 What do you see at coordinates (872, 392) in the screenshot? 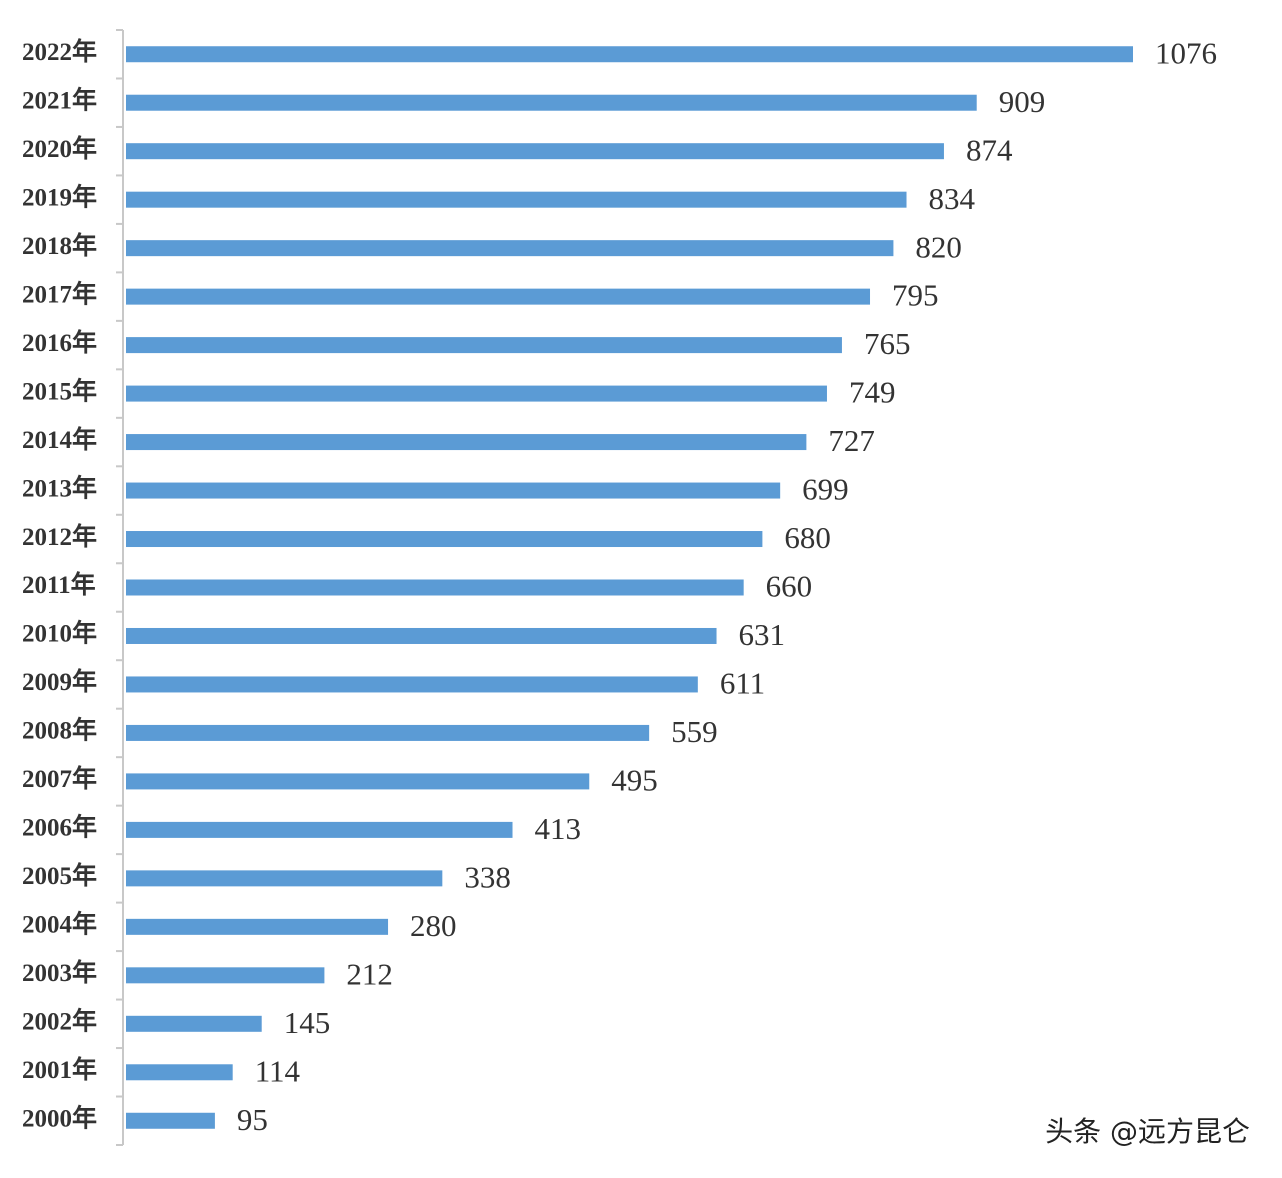
I see `value-label: 749` at bounding box center [872, 392].